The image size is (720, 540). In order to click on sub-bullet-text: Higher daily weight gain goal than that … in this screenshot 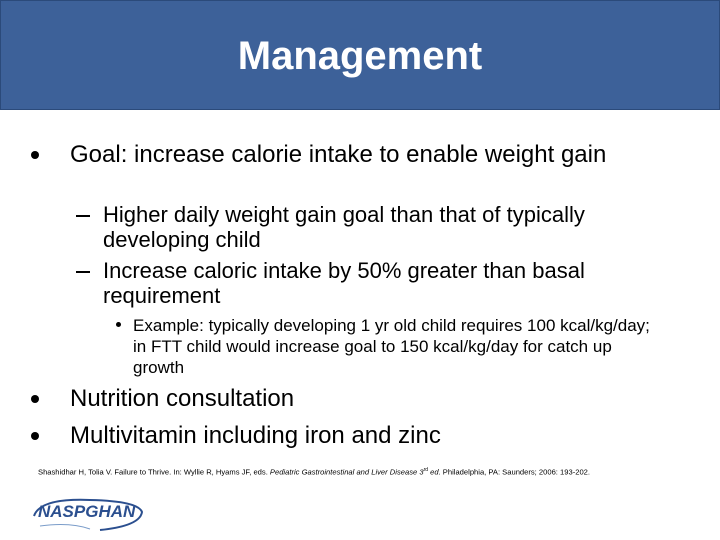, I will do `click(344, 227)`.